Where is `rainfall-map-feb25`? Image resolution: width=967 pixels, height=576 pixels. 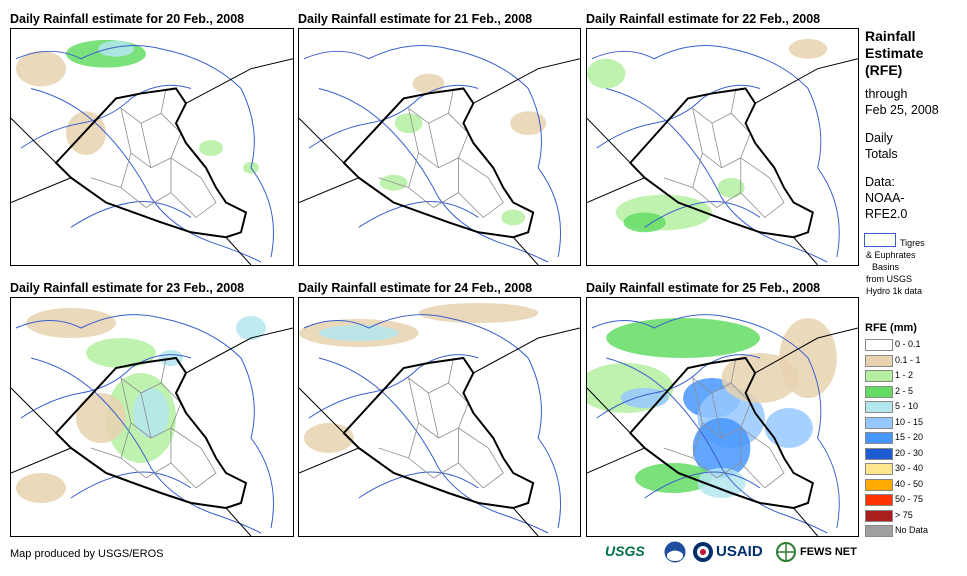
rainfall-map-feb25 is located at coordinates (722, 417).